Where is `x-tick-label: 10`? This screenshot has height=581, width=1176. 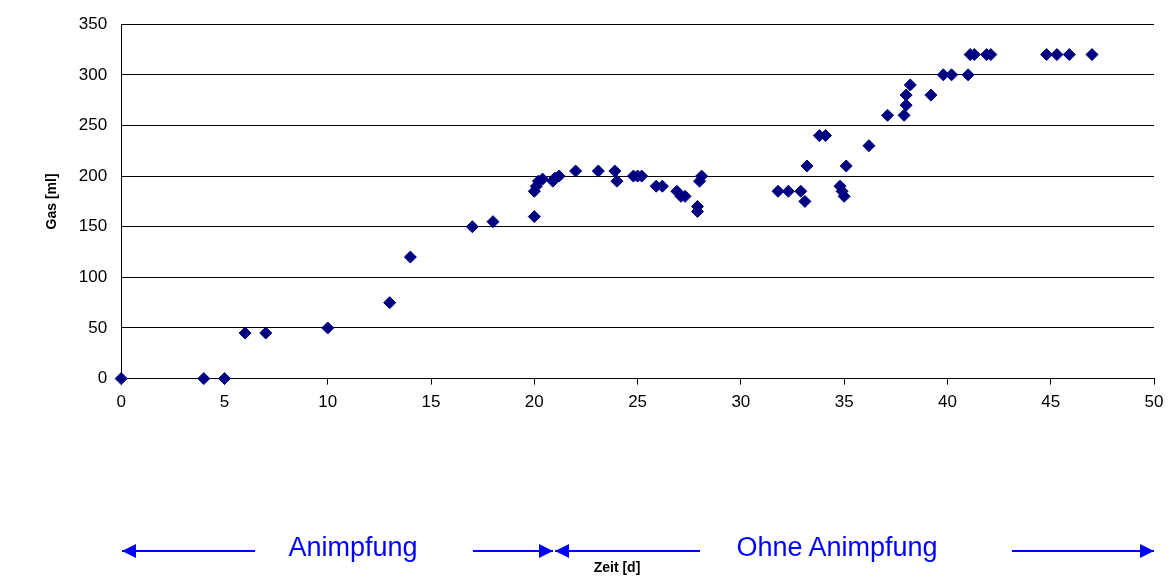
x-tick-label: 10 is located at coordinates (328, 402).